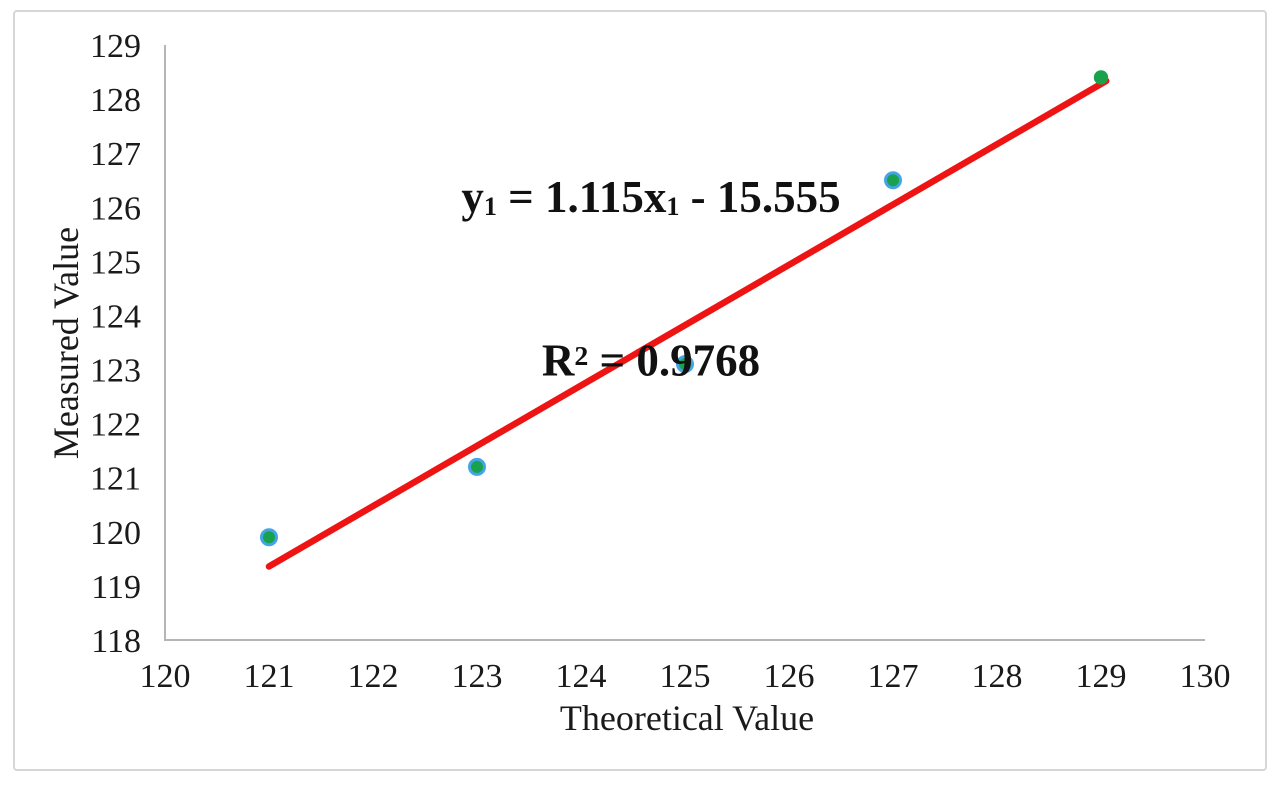  I want to click on x-axis-tick-labels: 120 121 122 123 124 125 126 127 128 129 130, so click(685, 676).